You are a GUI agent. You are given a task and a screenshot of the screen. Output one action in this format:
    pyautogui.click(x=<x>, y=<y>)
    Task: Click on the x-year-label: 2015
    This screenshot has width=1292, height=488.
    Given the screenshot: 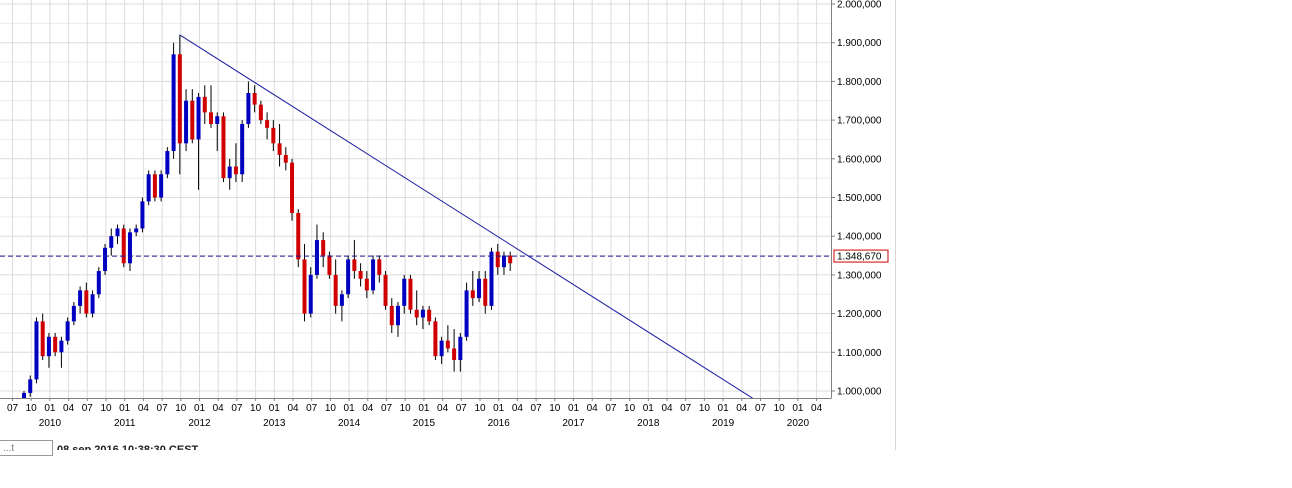 What is the action you would take?
    pyautogui.click(x=424, y=423)
    